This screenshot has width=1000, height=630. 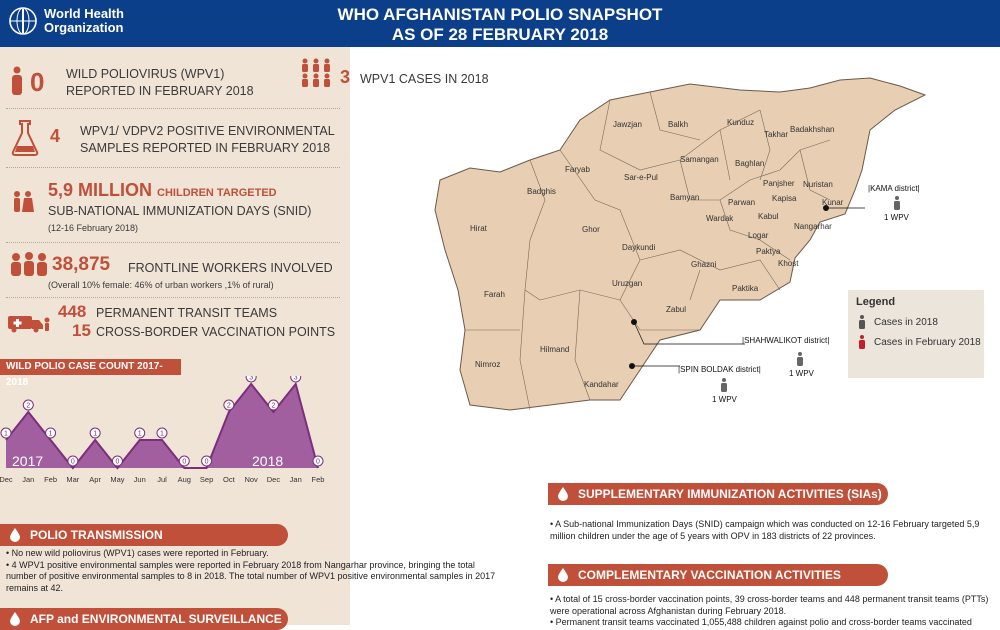 What do you see at coordinates (784, 198) in the screenshot?
I see `province-label: Kapisa` at bounding box center [784, 198].